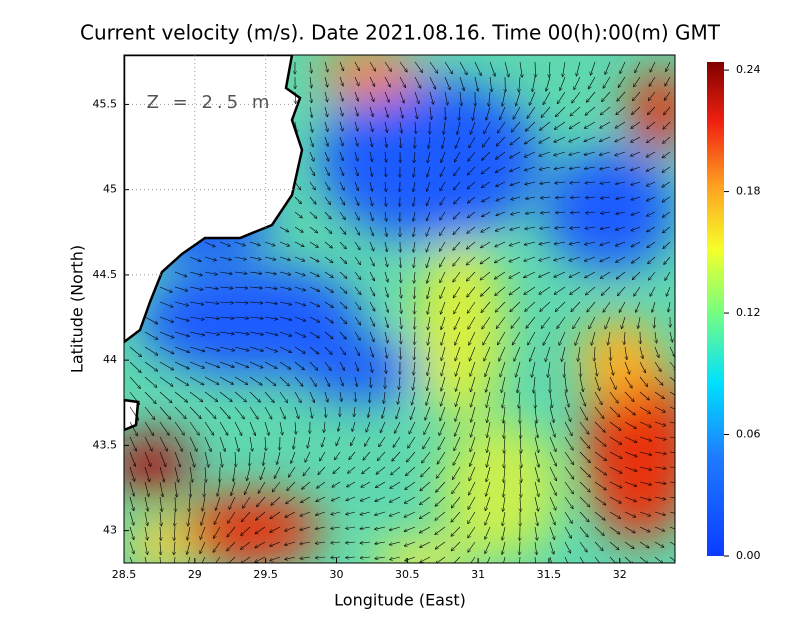 This screenshot has height=618, width=800. Describe the element at coordinates (336, 574) in the screenshot. I see `x-tick-label: 30` at that location.